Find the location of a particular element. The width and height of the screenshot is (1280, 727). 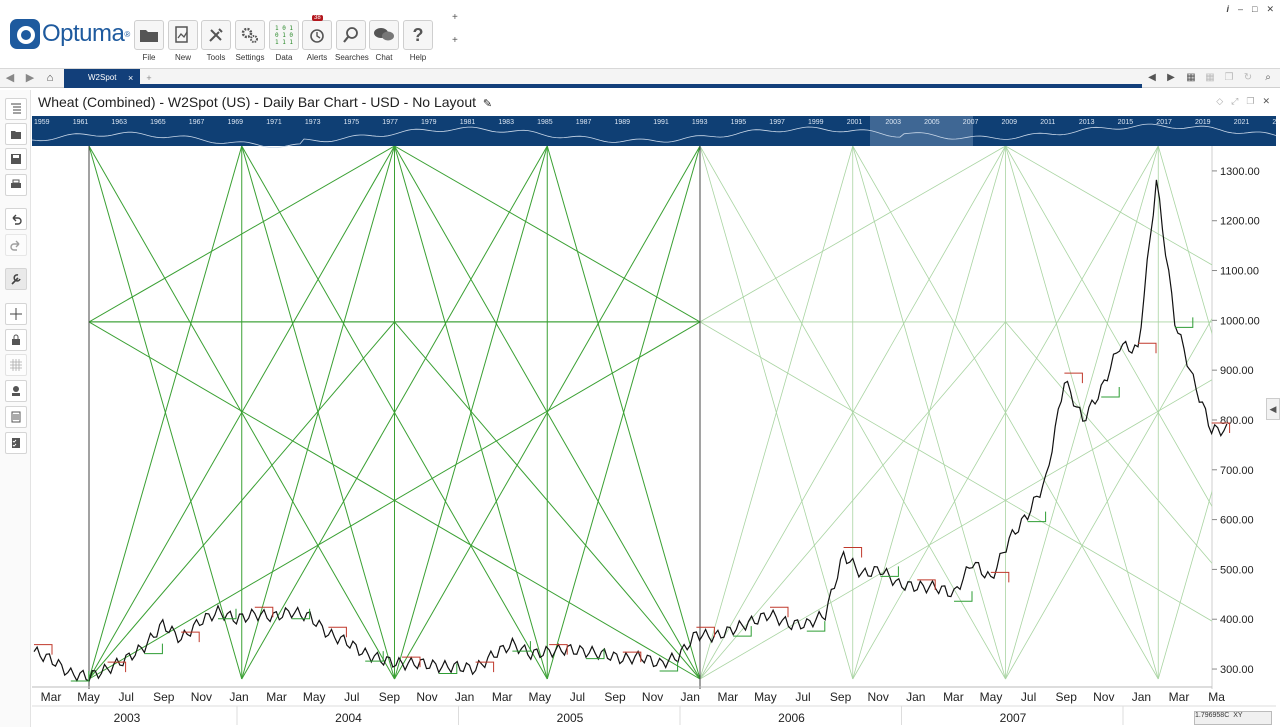

collapse-panel-button: ◀ is located at coordinates (1273, 409).